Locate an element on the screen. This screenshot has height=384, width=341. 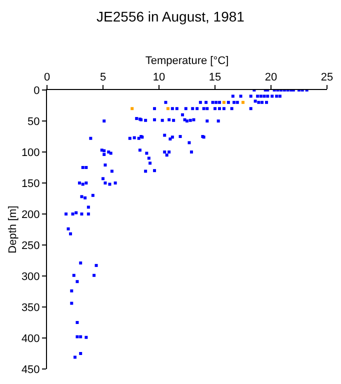
x-tick-label: 5 is located at coordinates (103, 78).